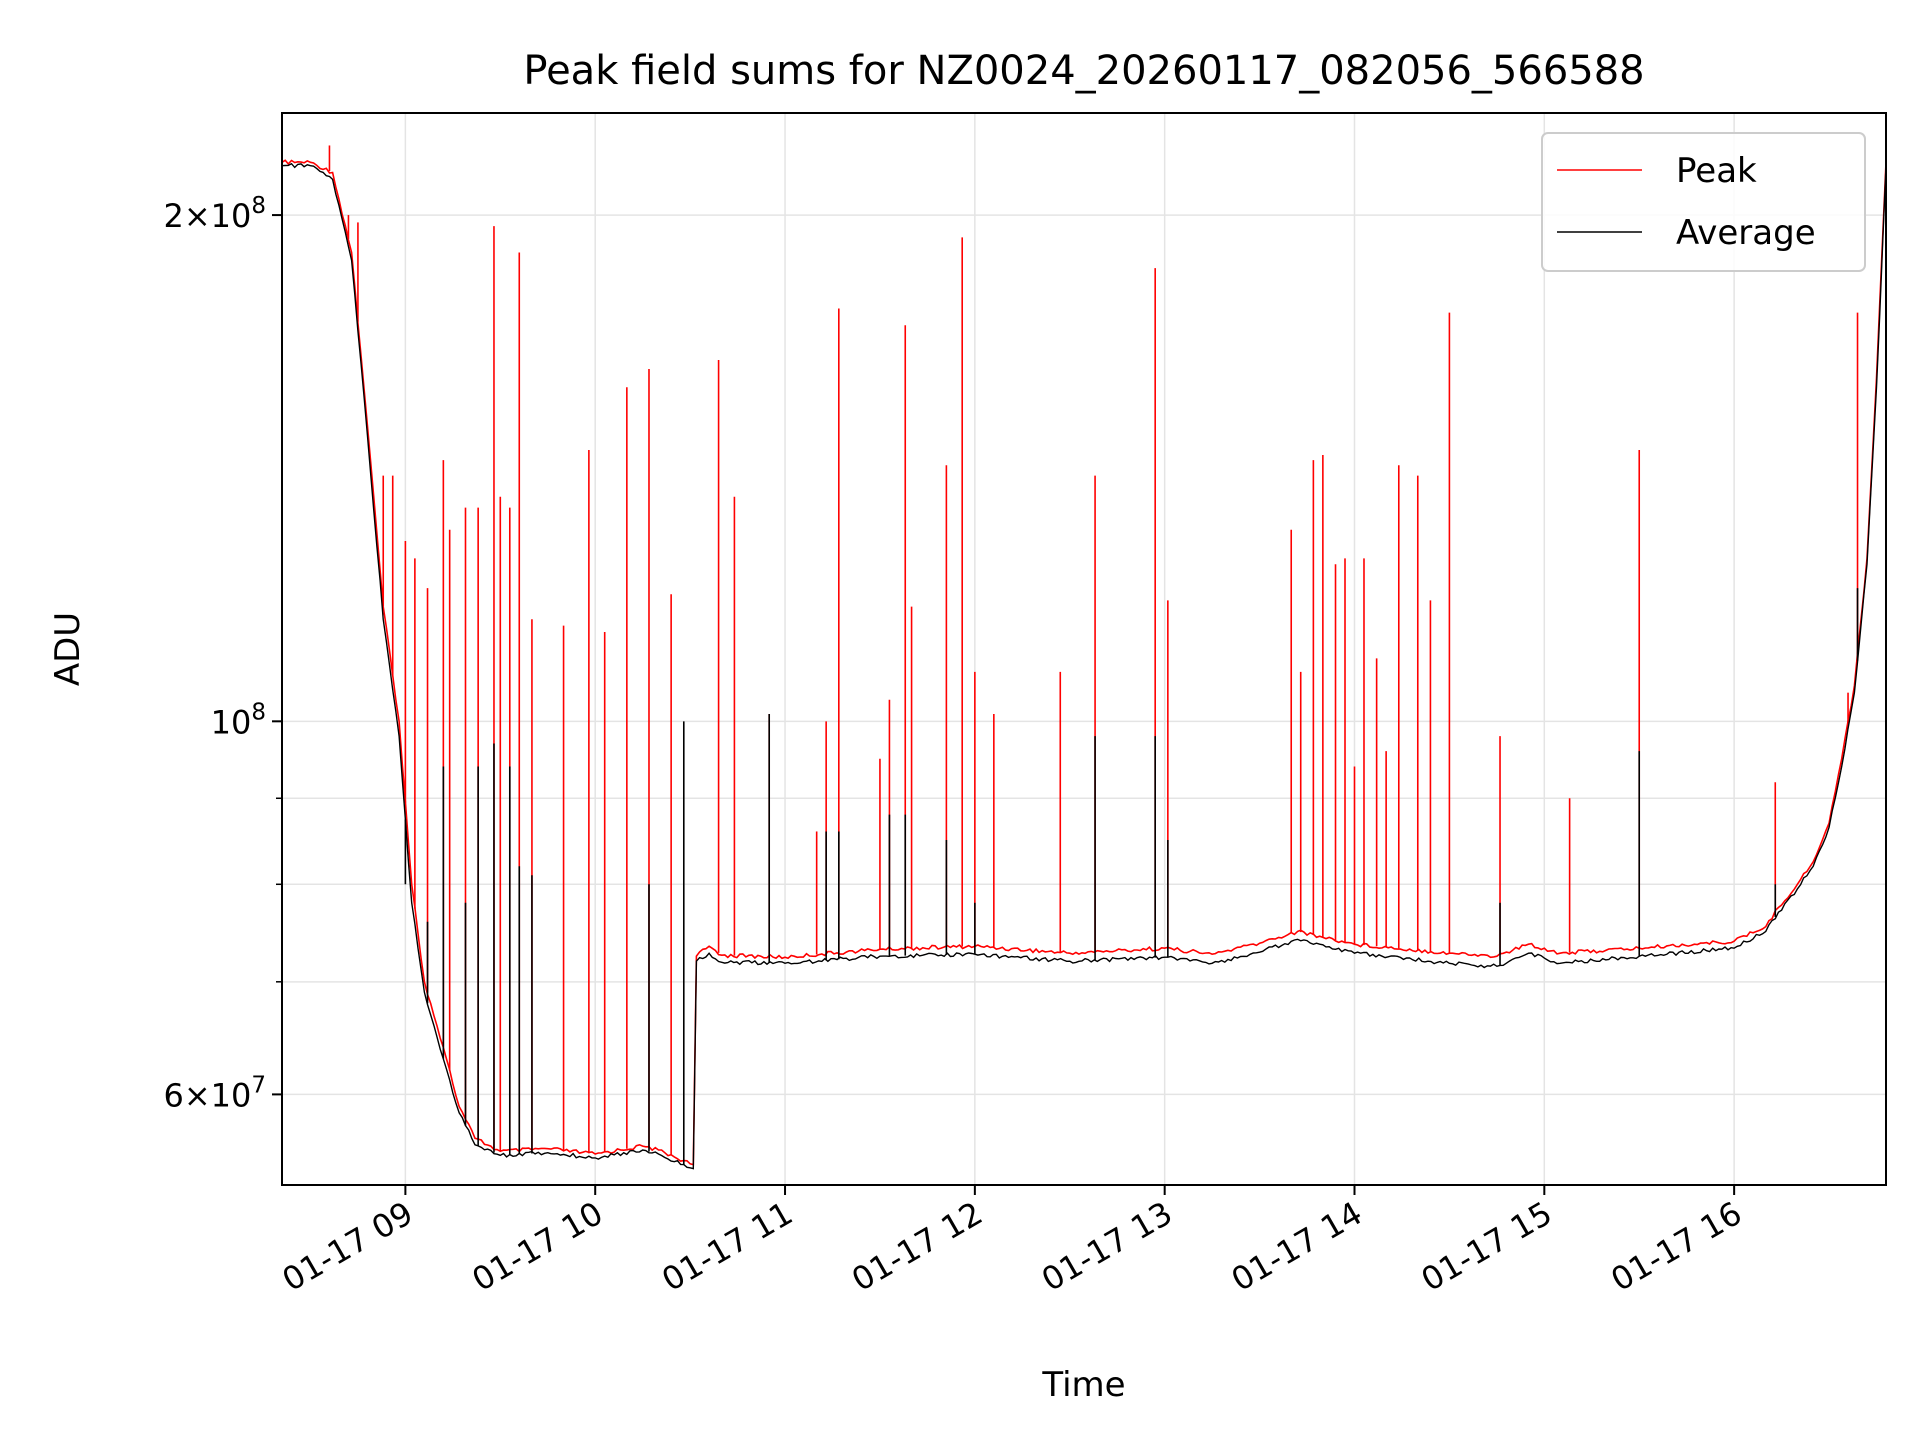 The height and width of the screenshot is (1440, 1920). I want to click on y-tick-label: 6×107, so click(214, 1093).